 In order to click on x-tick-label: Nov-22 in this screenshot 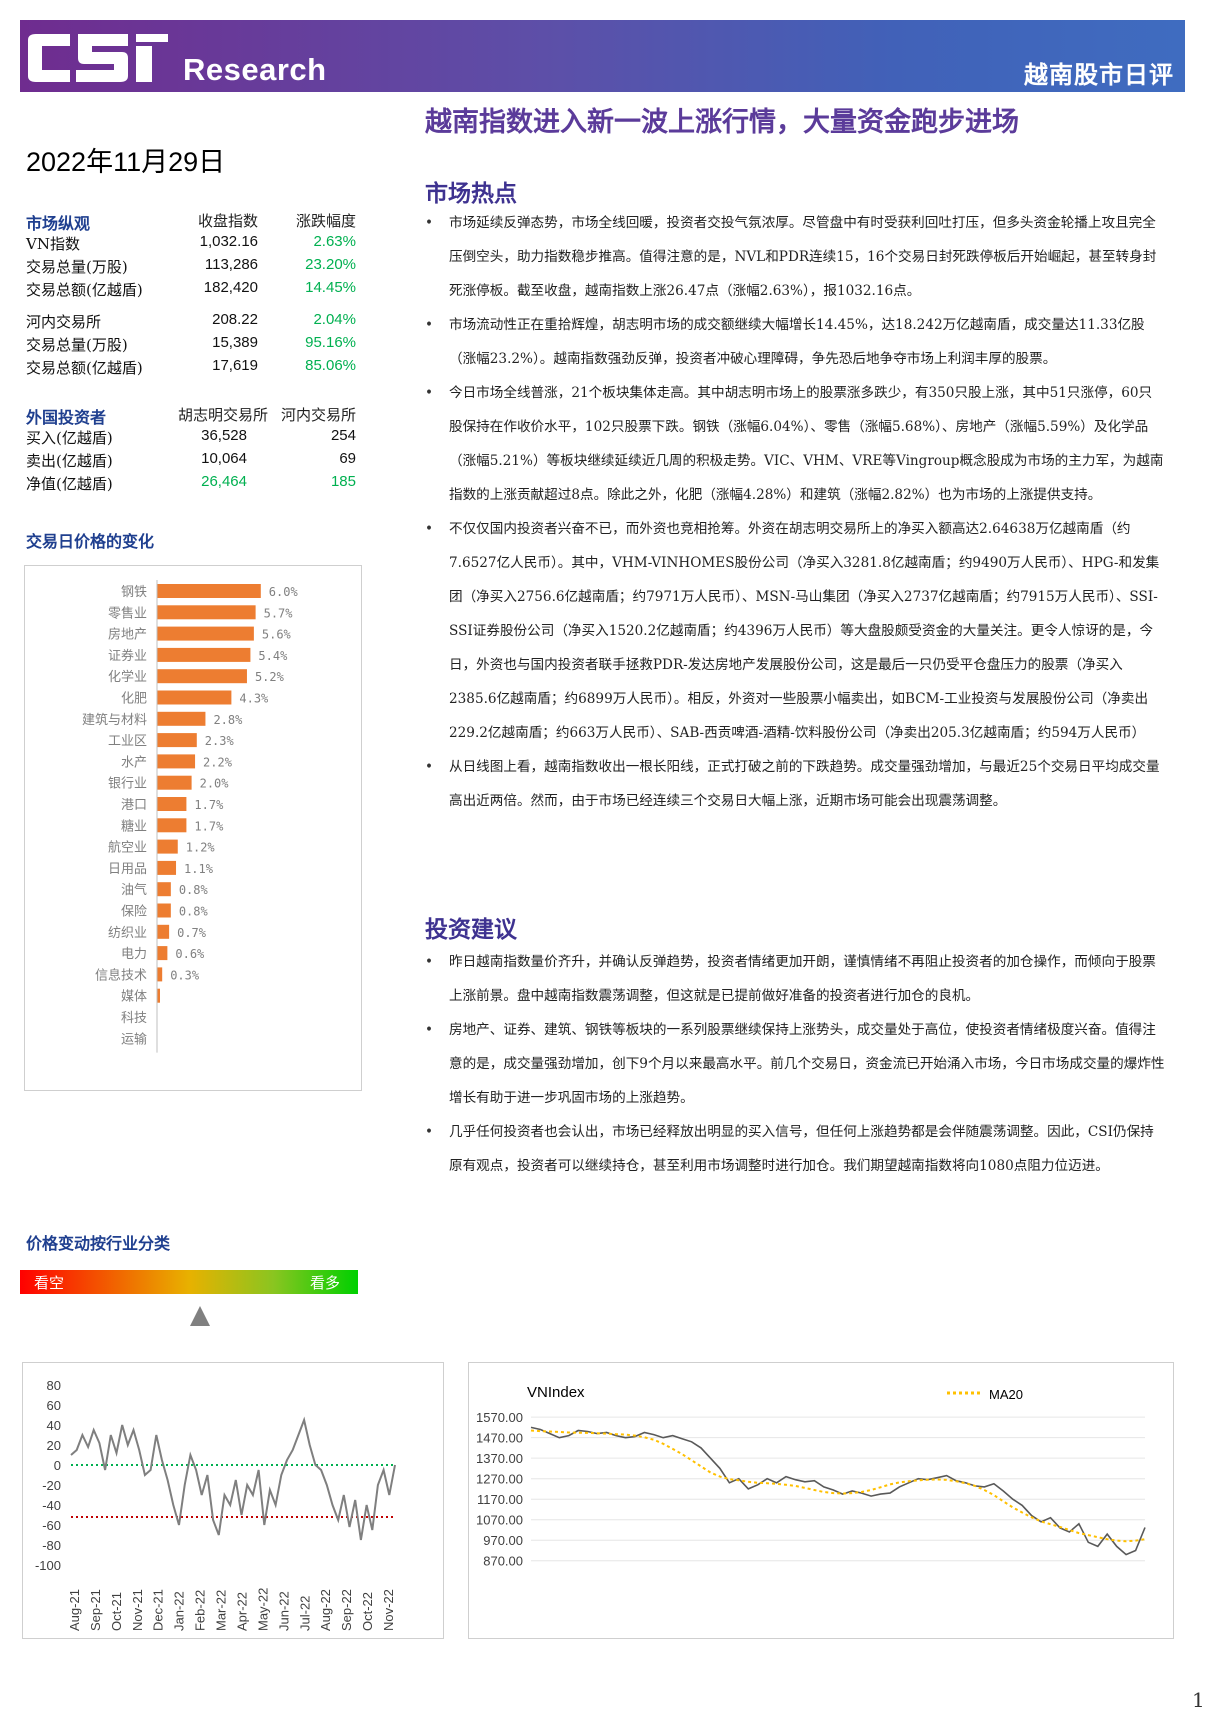, I will do `click(388, 1610)`.